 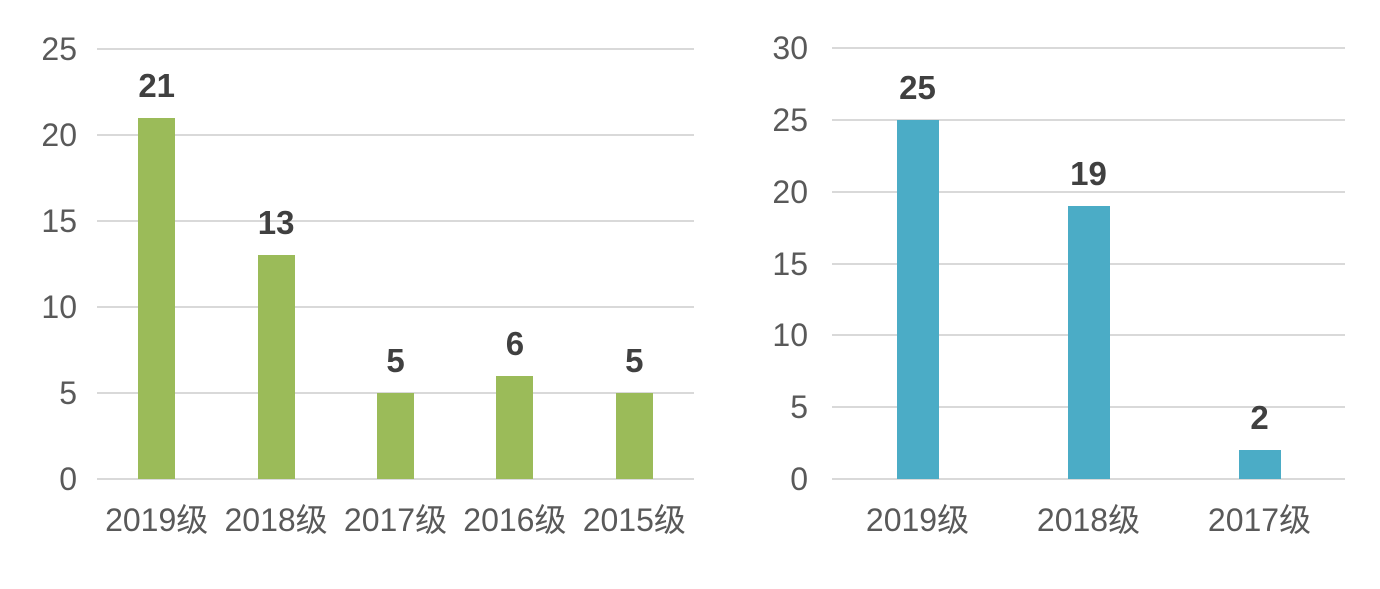 I want to click on bar-value-label: 19, so click(x=1088, y=174).